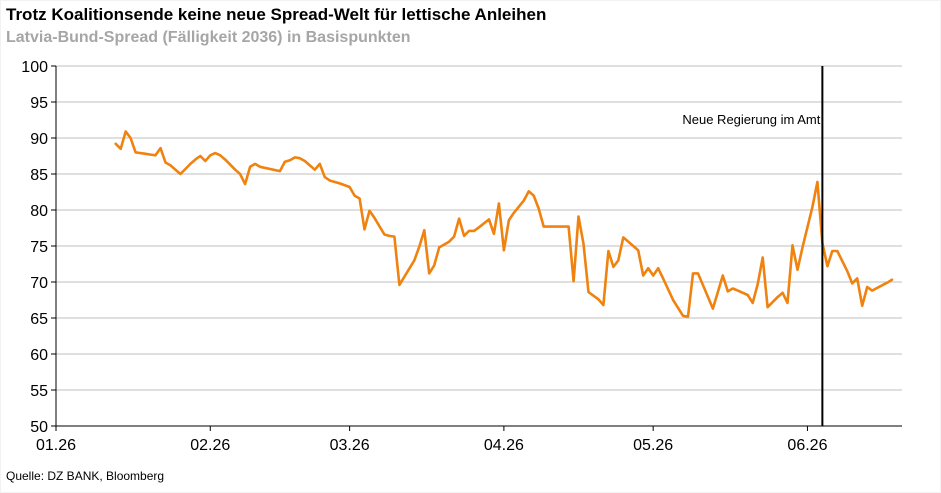 This screenshot has width=941, height=493. I want to click on source-note: Quelle: DZ BANK, Bloomberg, so click(85, 476).